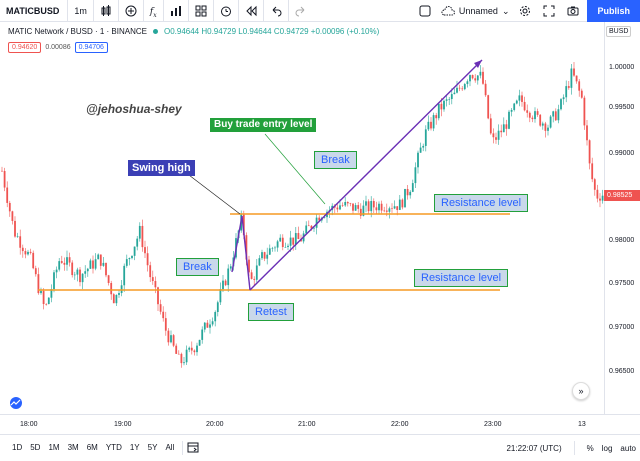 This screenshot has height=461, width=640. What do you see at coordinates (176, 11) in the screenshot?
I see `templates-icon` at bounding box center [176, 11].